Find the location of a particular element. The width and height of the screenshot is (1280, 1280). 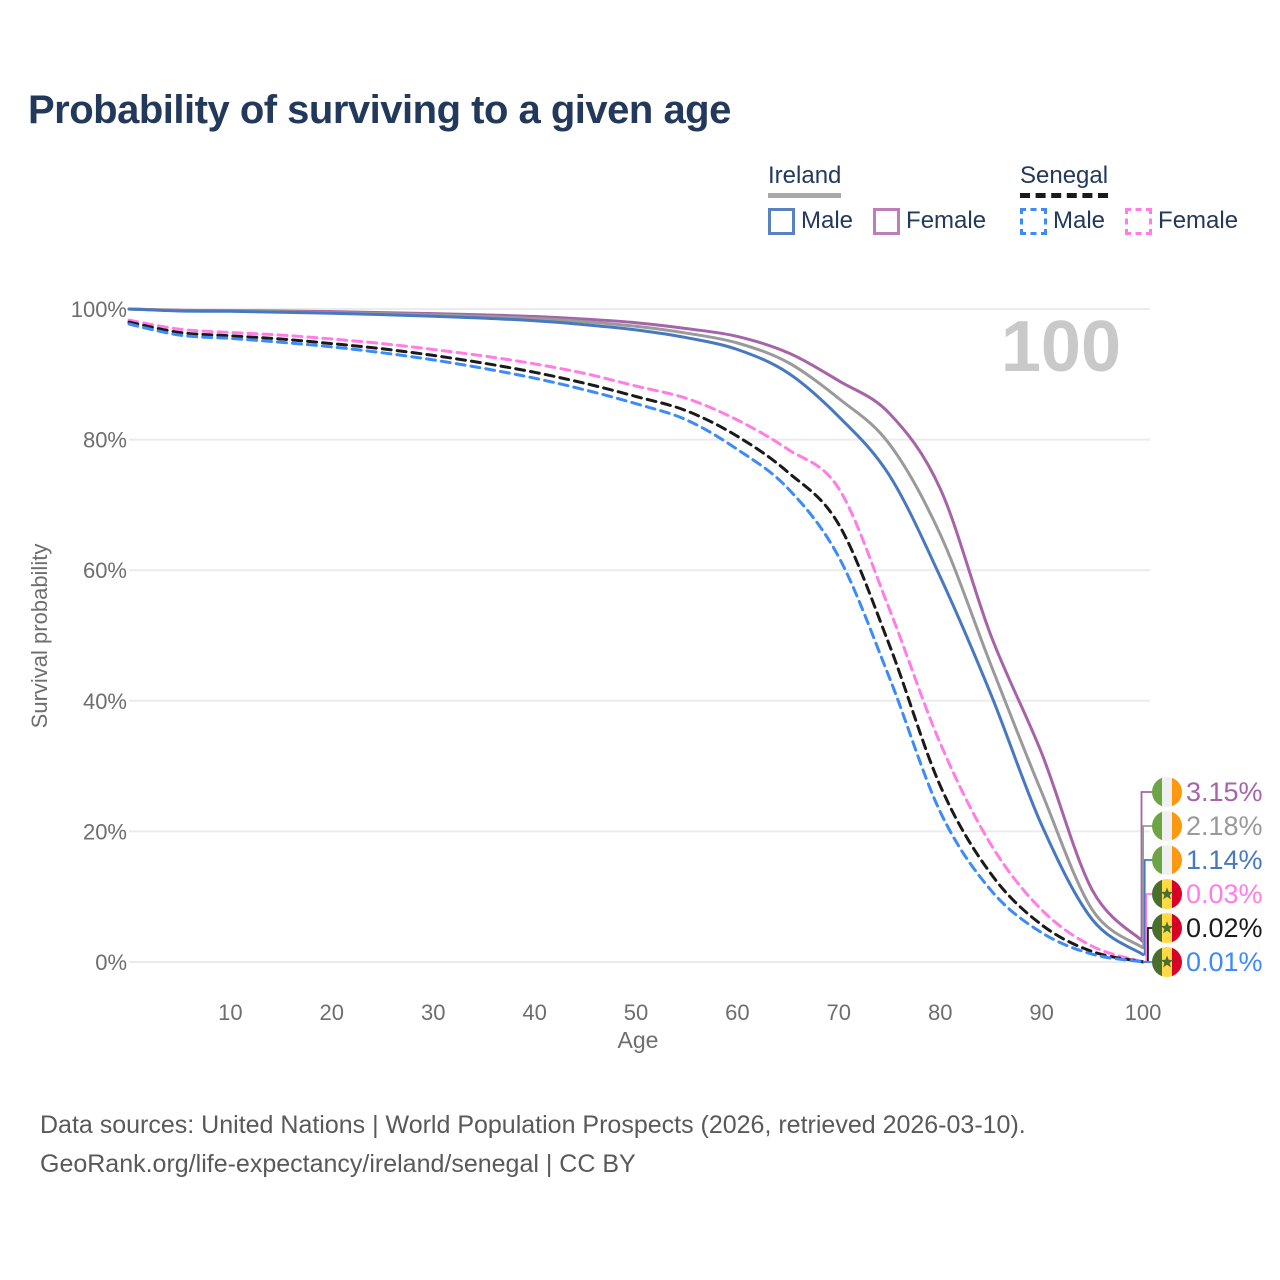

legend-header-senegal: Senegal is located at coordinates (1064, 180).